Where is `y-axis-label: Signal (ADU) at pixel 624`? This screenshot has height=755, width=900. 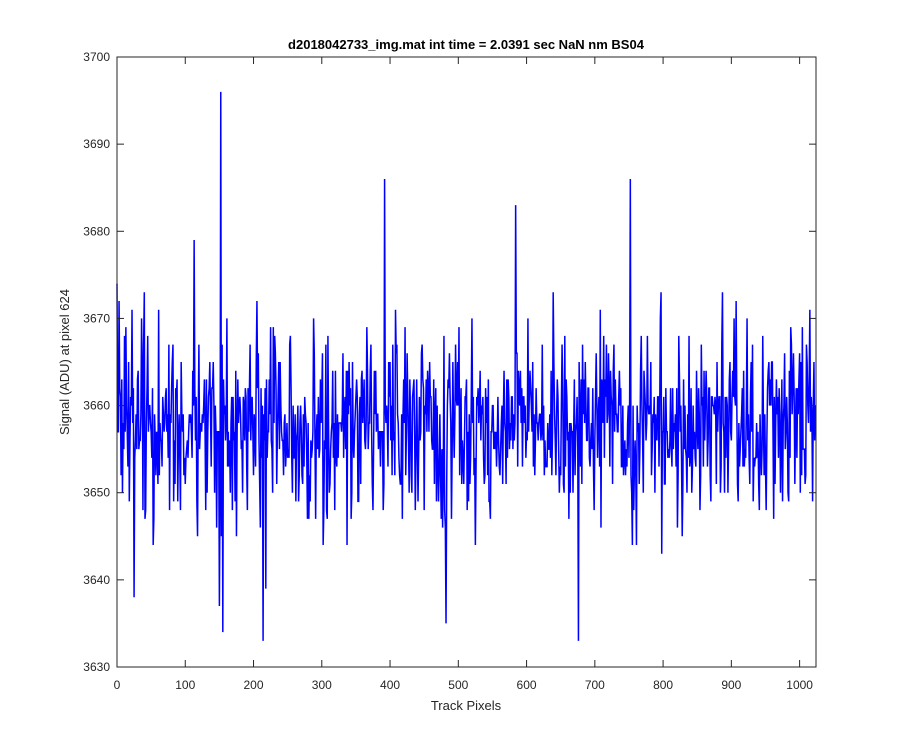
y-axis-label: Signal (ADU) at pixel 624 is located at coordinates (64, 362).